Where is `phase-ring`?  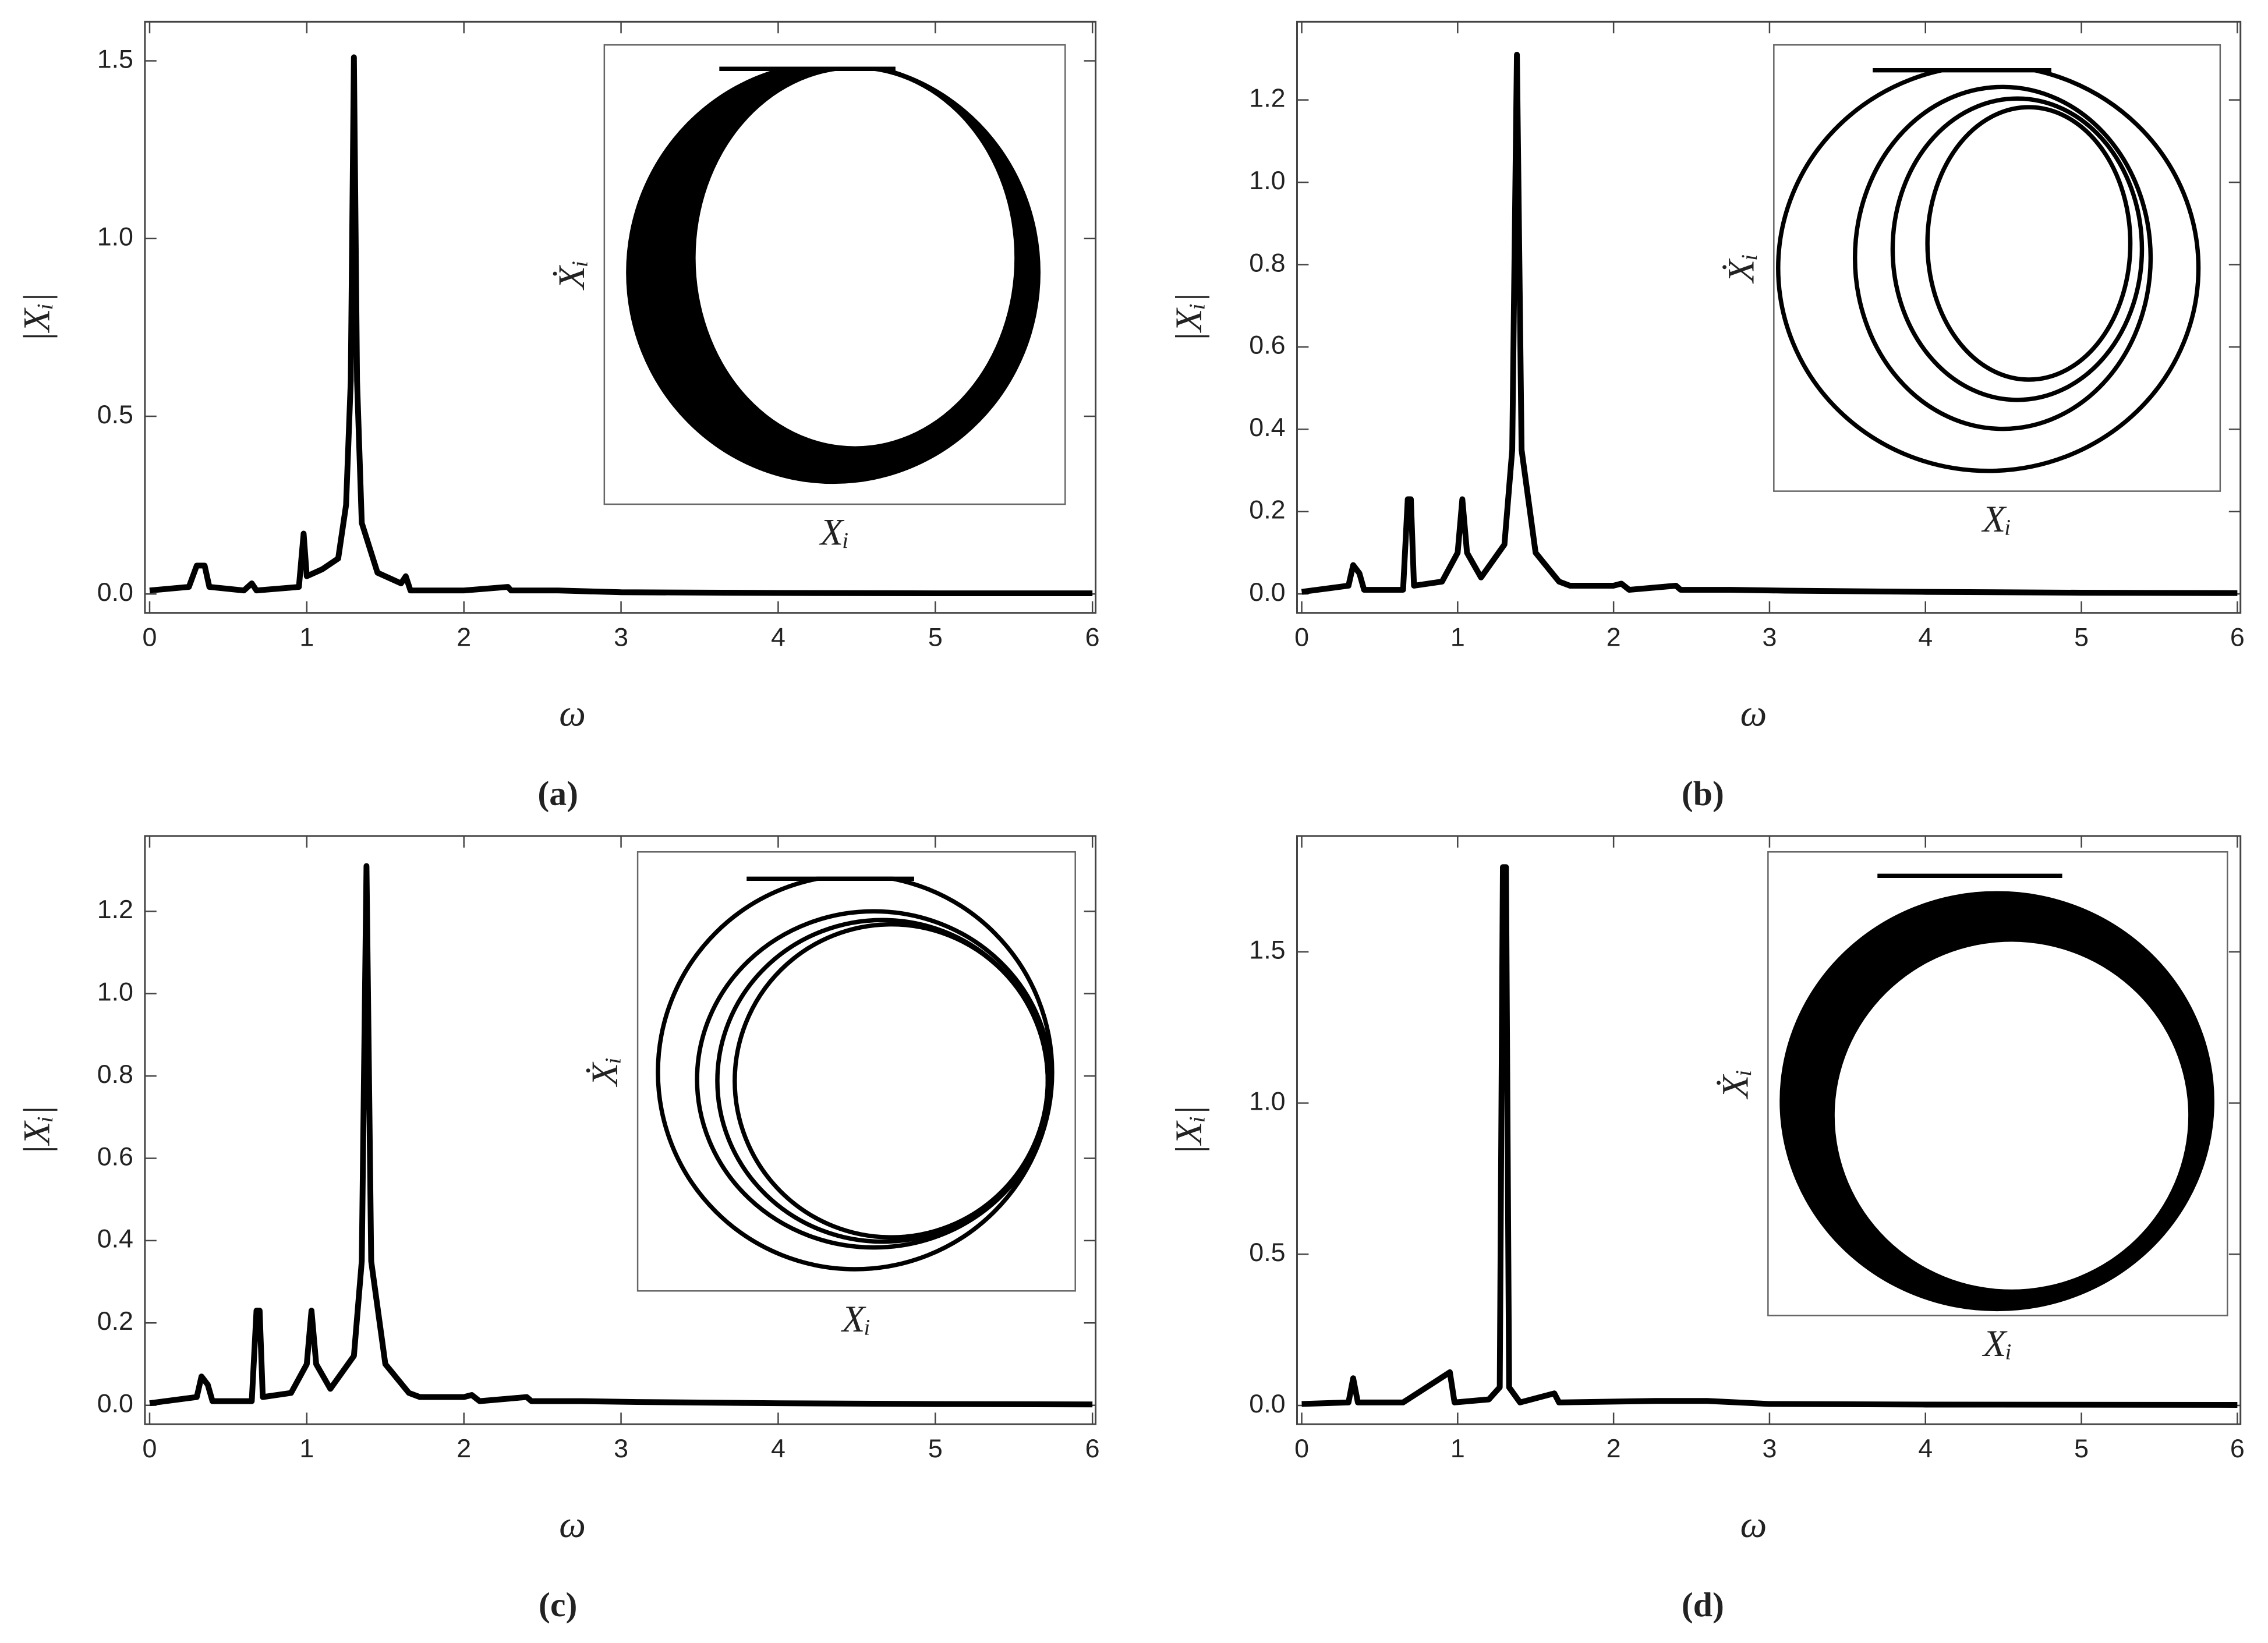 phase-ring is located at coordinates (833, 275).